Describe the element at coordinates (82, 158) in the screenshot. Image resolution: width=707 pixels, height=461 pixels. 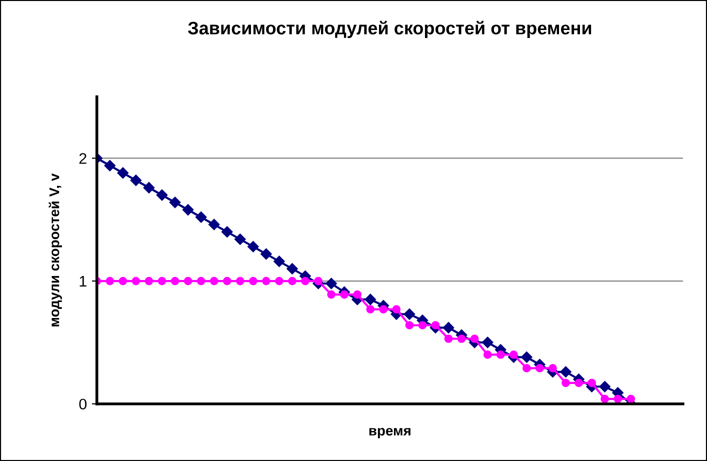
I see `y-tick-label: 2` at that location.